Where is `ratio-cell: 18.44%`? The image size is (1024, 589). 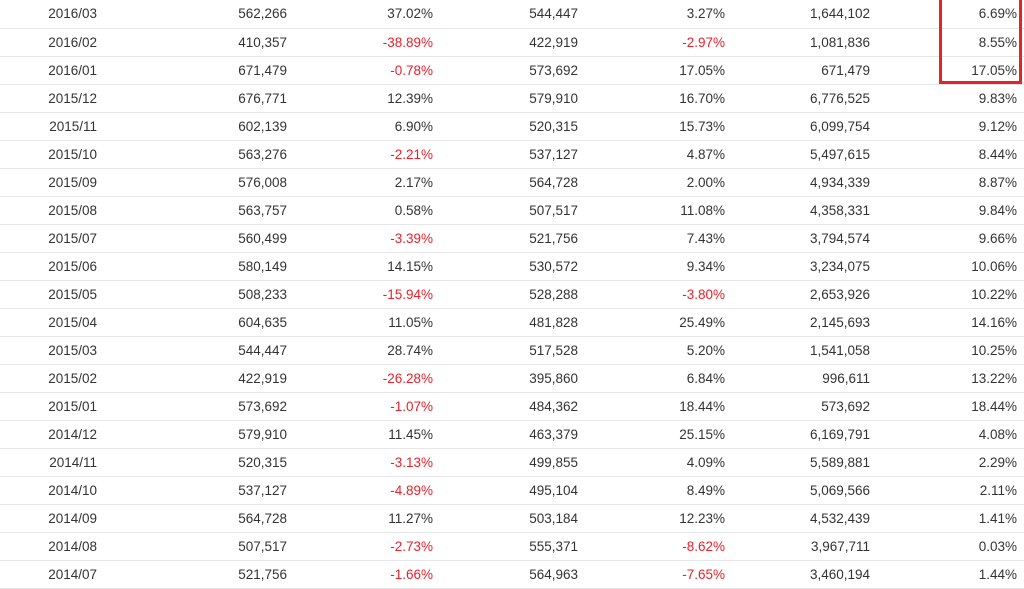
ratio-cell: 18.44% is located at coordinates (994, 406).